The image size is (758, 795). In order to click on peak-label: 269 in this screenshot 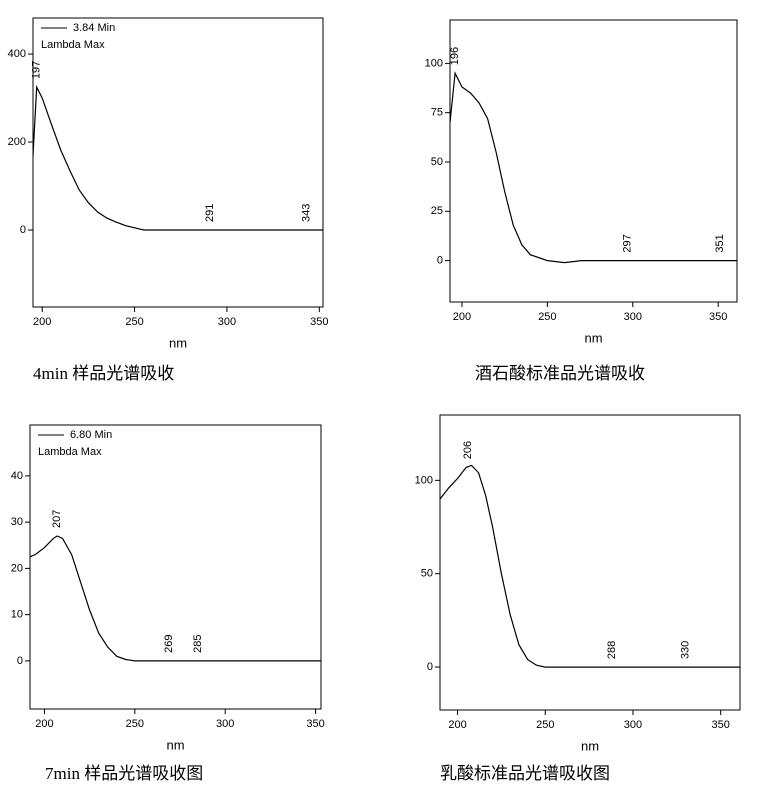, I will do `click(169, 644)`.